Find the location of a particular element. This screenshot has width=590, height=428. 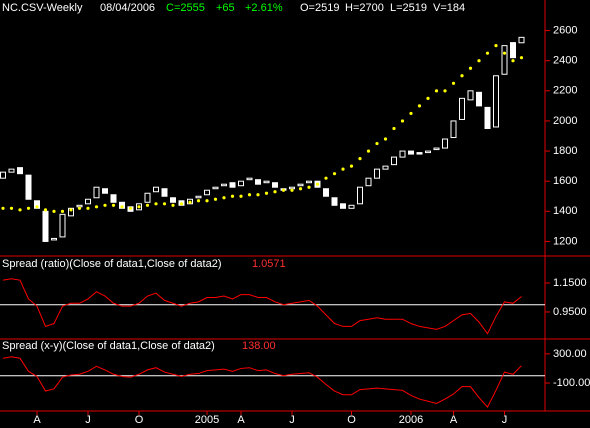

y-tick-label: 2000 is located at coordinates (565, 121).